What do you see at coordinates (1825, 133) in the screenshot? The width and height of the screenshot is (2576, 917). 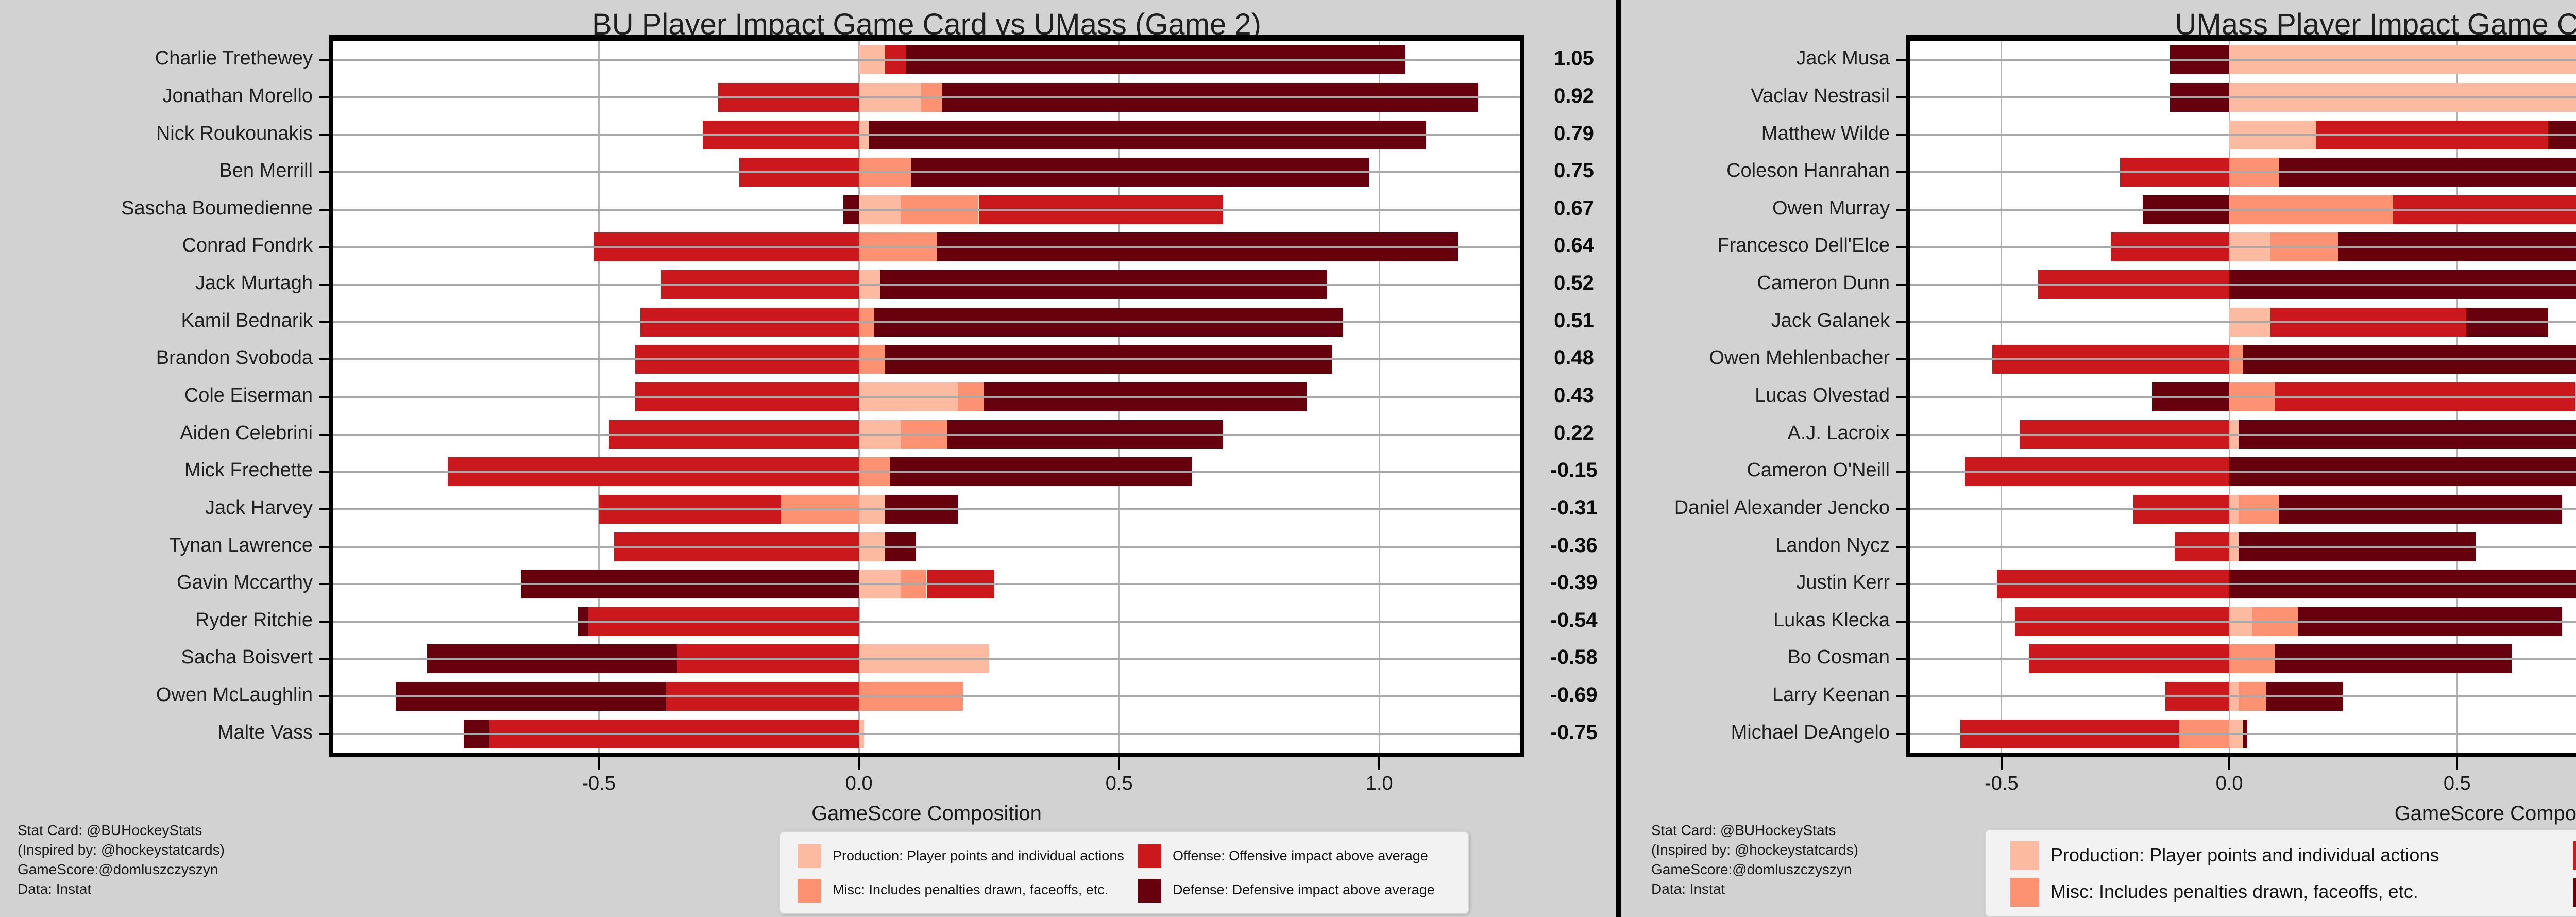 I see `player-label: Matthew Wilde` at bounding box center [1825, 133].